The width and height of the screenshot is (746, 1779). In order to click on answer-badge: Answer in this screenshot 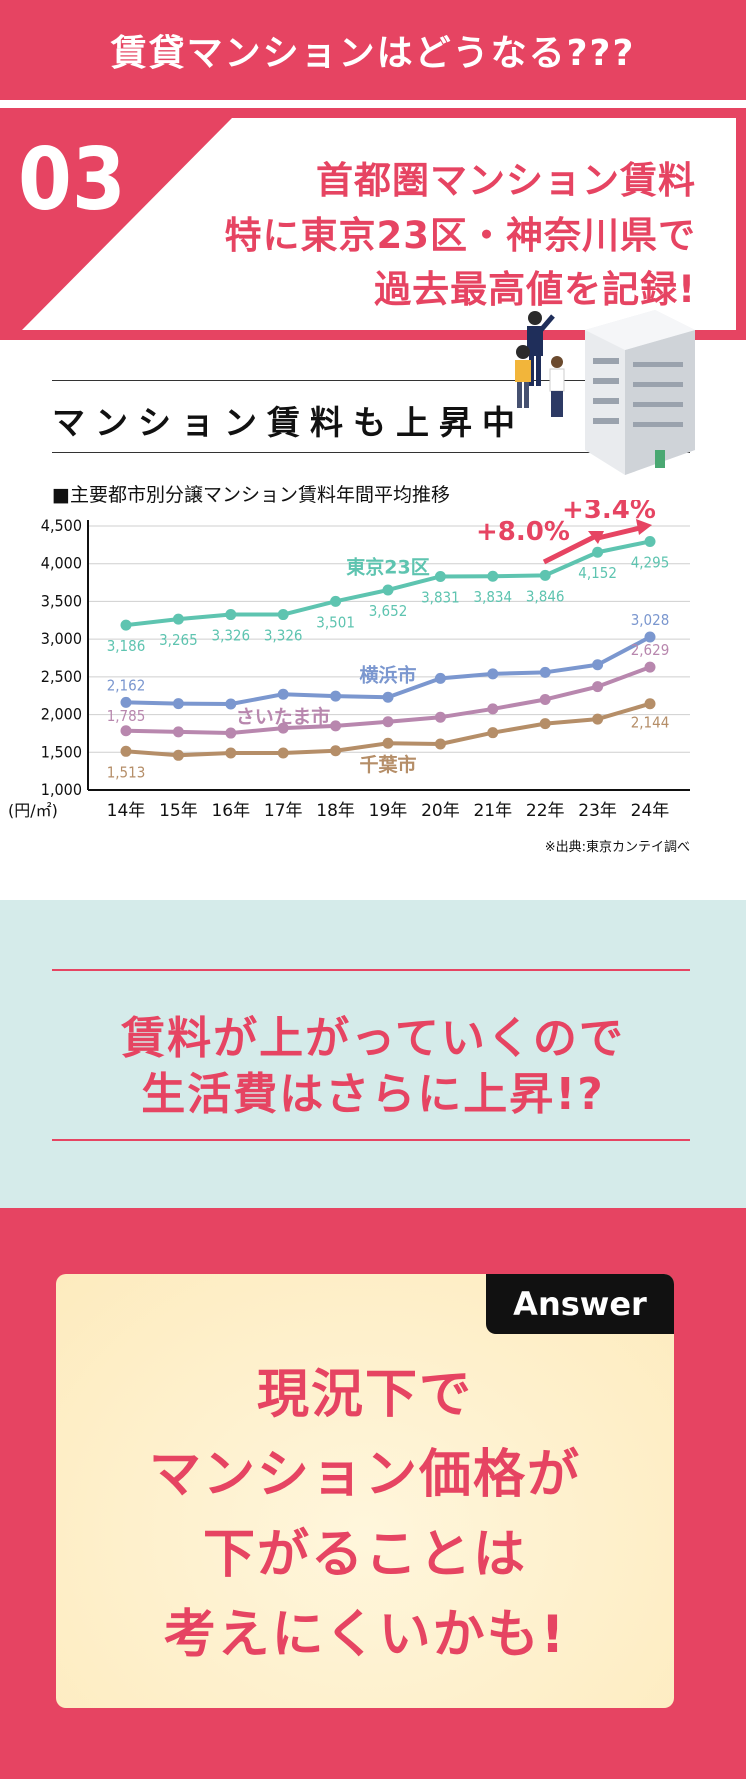, I will do `click(580, 1304)`.